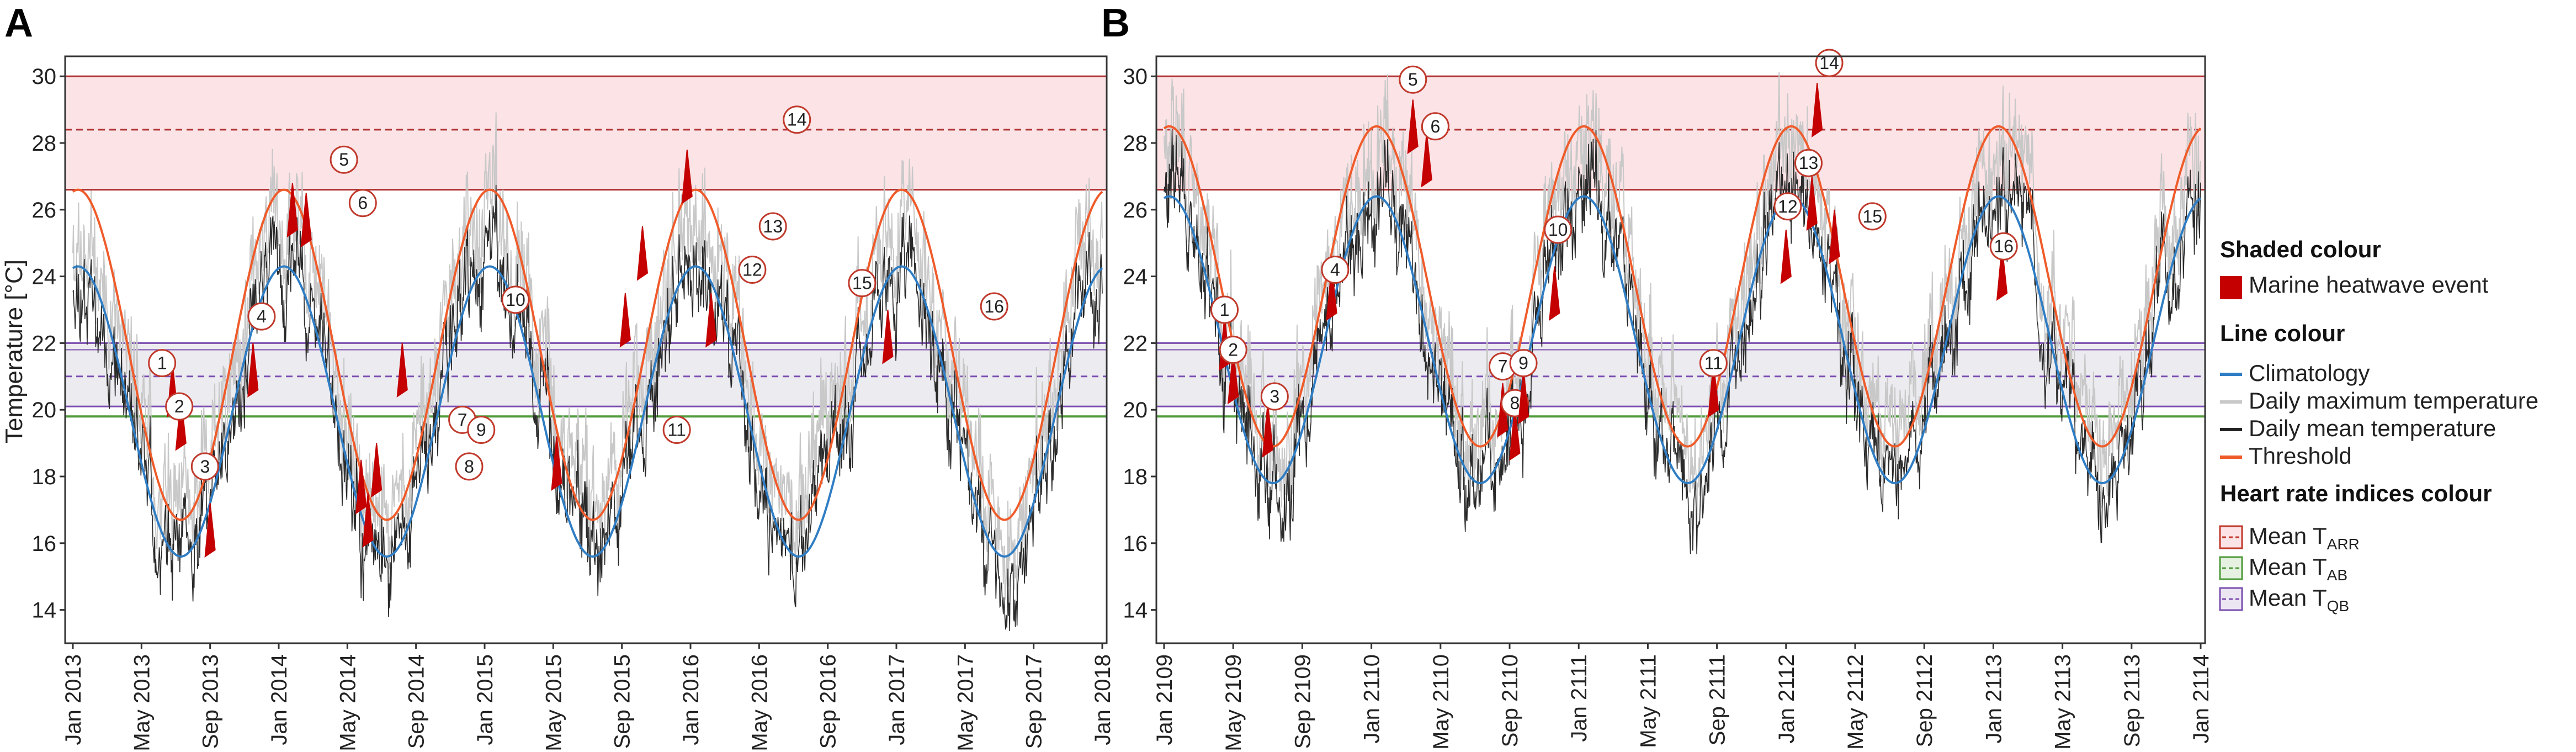 Image resolution: width=2576 pixels, height=752 pixels. Describe the element at coordinates (1135, 343) in the screenshot. I see `y-tick-label: 22` at that location.